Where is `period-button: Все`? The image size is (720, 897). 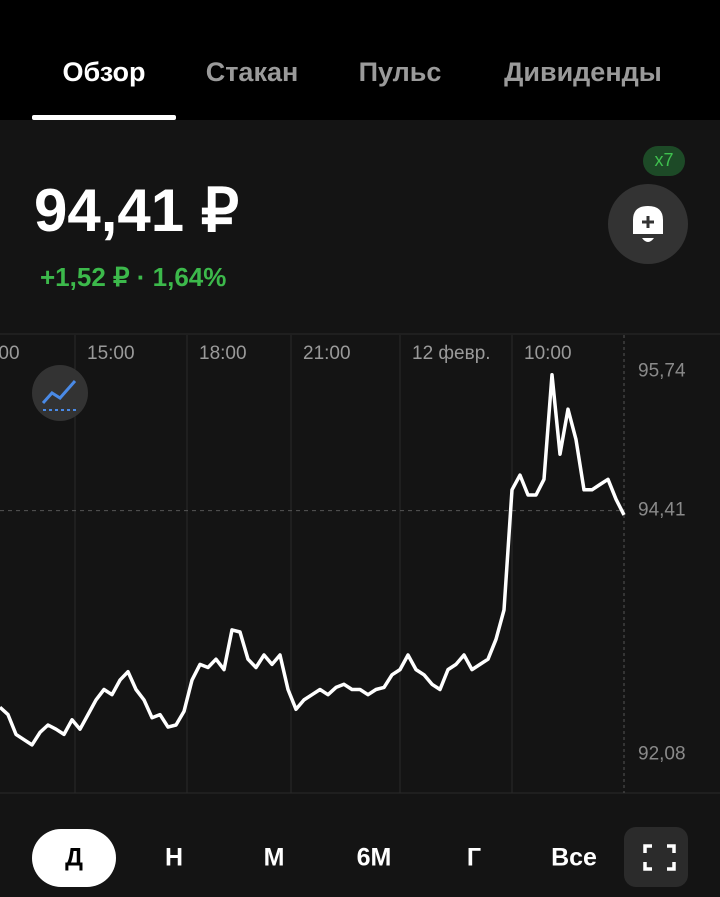 period-button: Все is located at coordinates (574, 858).